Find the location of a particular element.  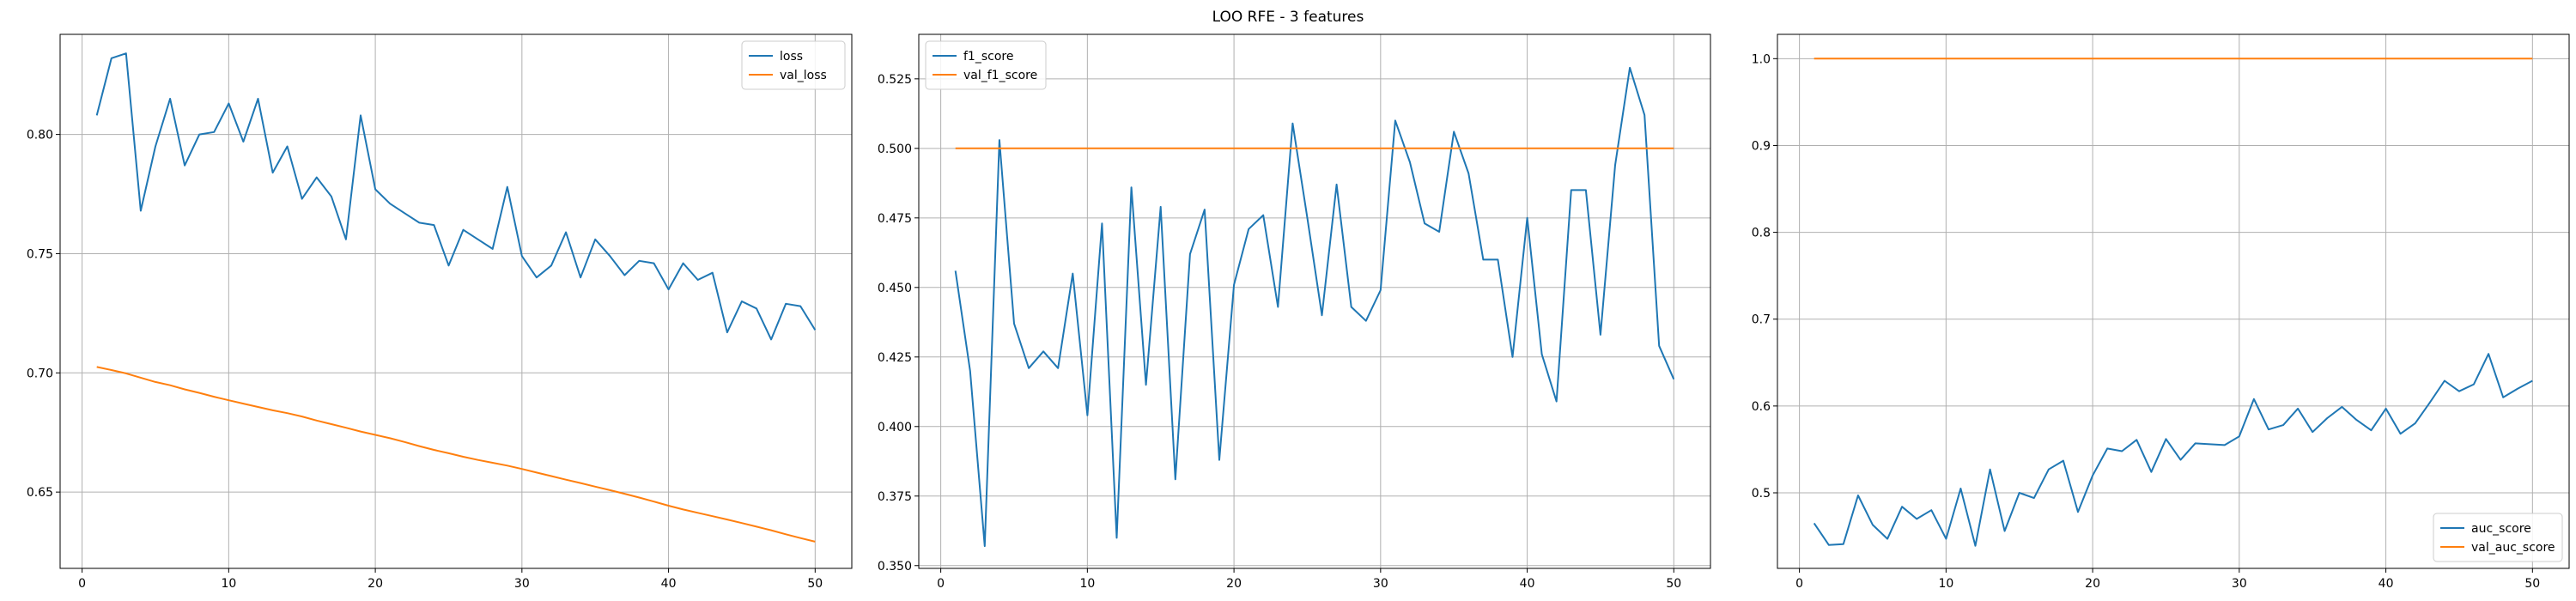

y-tick-label: 0.450 is located at coordinates (895, 288).